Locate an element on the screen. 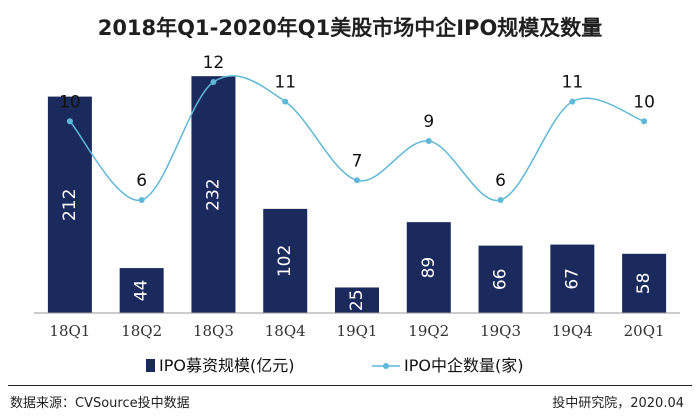  x-tick-label: 18Q3 is located at coordinates (213, 331).